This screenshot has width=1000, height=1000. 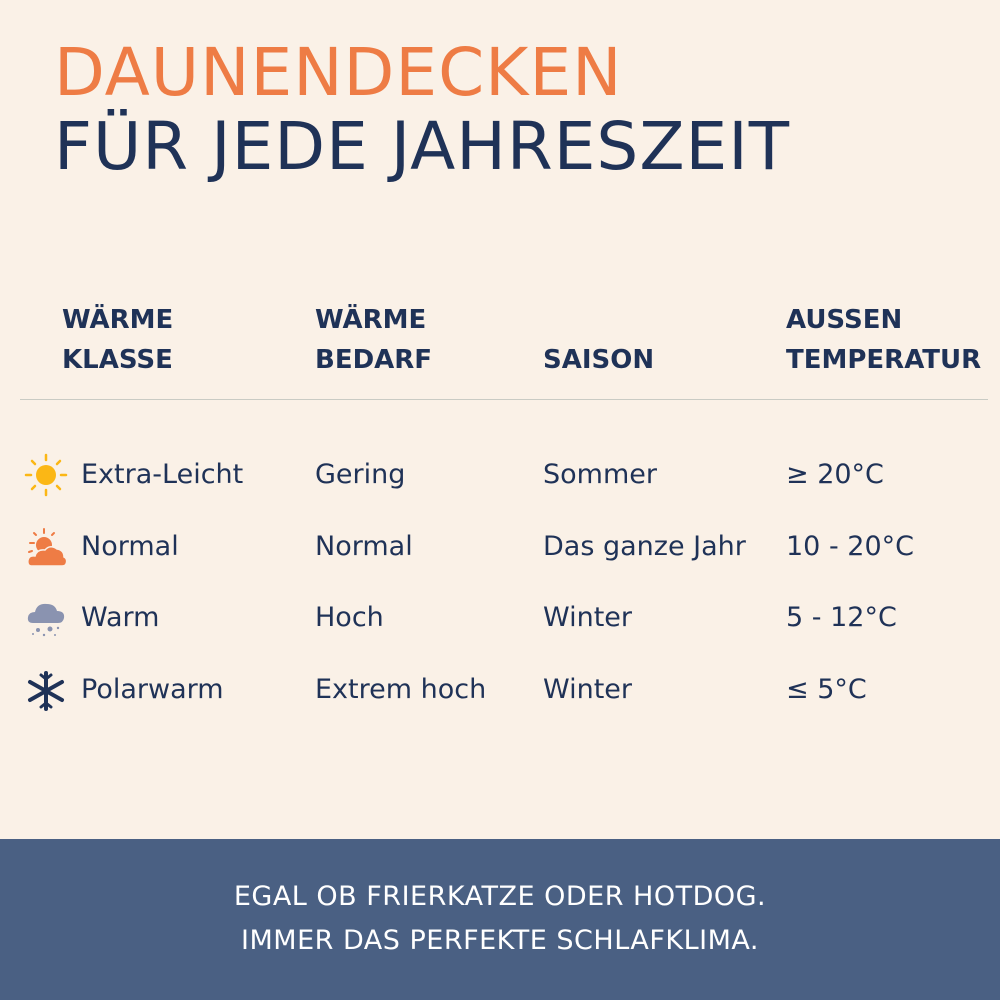 What do you see at coordinates (504, 399) in the screenshot?
I see `header-divider` at bounding box center [504, 399].